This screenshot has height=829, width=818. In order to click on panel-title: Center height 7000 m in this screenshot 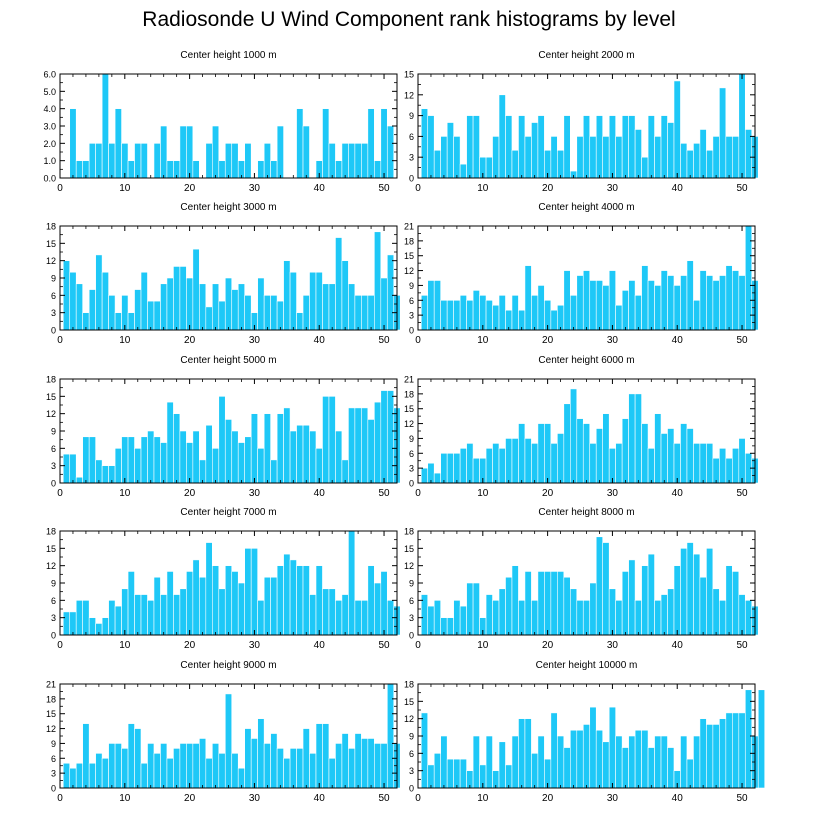, I will do `click(228, 512)`.